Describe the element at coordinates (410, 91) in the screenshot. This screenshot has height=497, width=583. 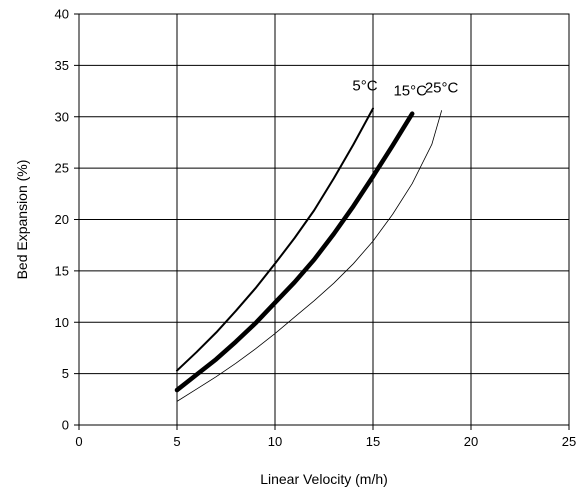
I see `series-label: 15°C` at that location.